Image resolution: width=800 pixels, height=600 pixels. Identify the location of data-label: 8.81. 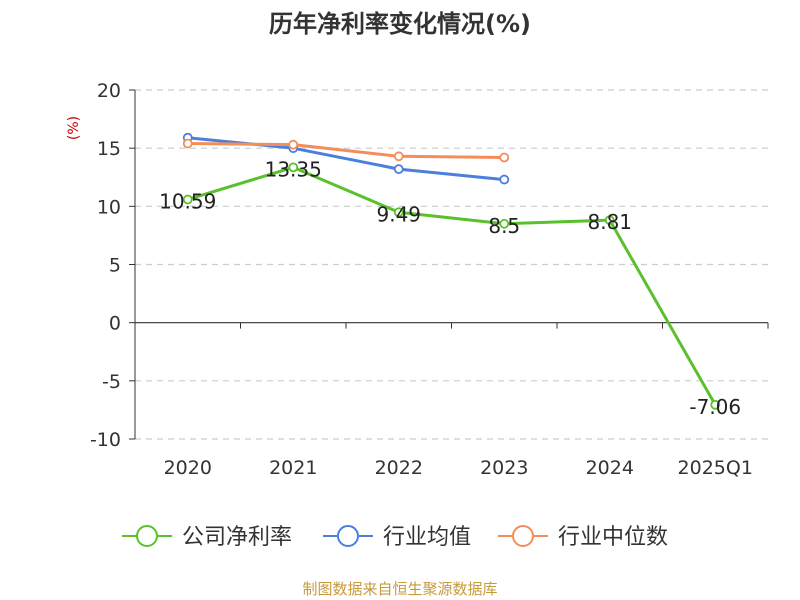
(609, 222).